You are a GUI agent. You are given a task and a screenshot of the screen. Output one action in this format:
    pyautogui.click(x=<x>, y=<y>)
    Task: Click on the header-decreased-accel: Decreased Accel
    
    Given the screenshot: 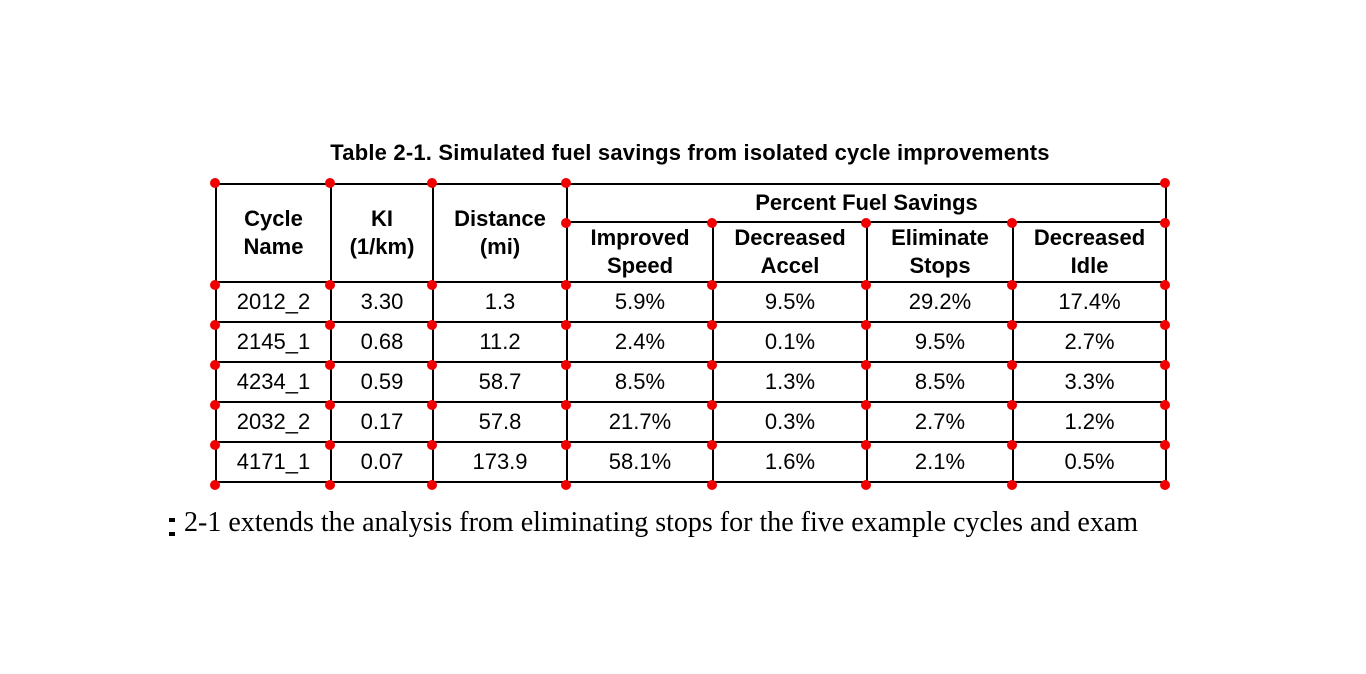 What is the action you would take?
    pyautogui.click(x=790, y=252)
    